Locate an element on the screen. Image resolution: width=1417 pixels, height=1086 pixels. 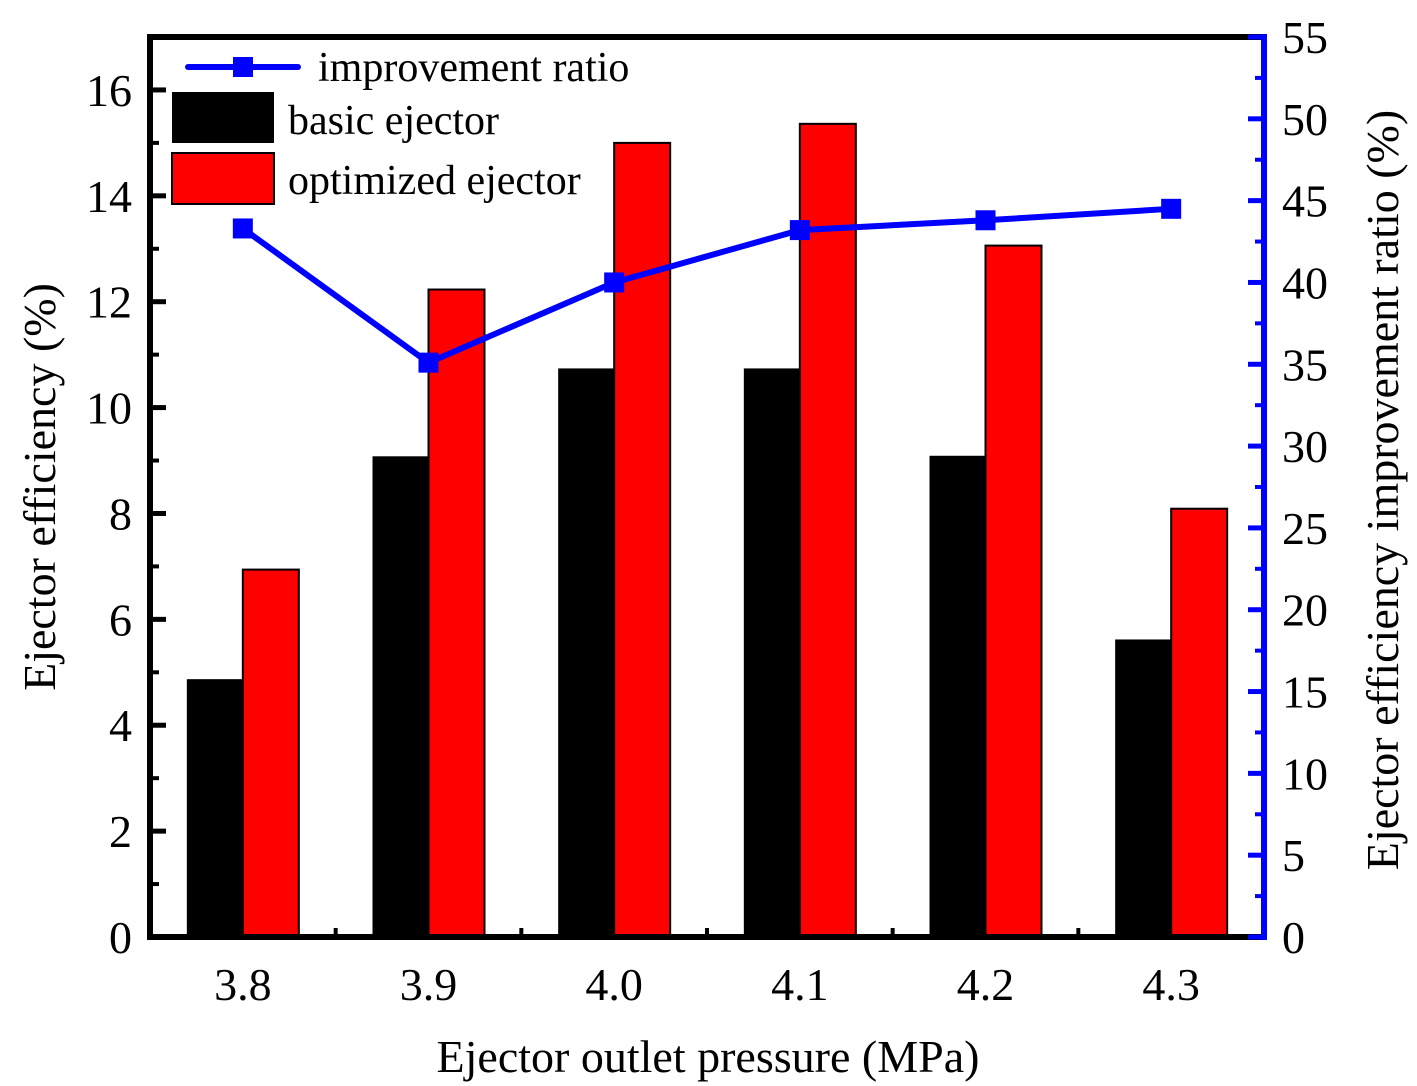
bar-basic-ejector-3.9 is located at coordinates (400, 696).